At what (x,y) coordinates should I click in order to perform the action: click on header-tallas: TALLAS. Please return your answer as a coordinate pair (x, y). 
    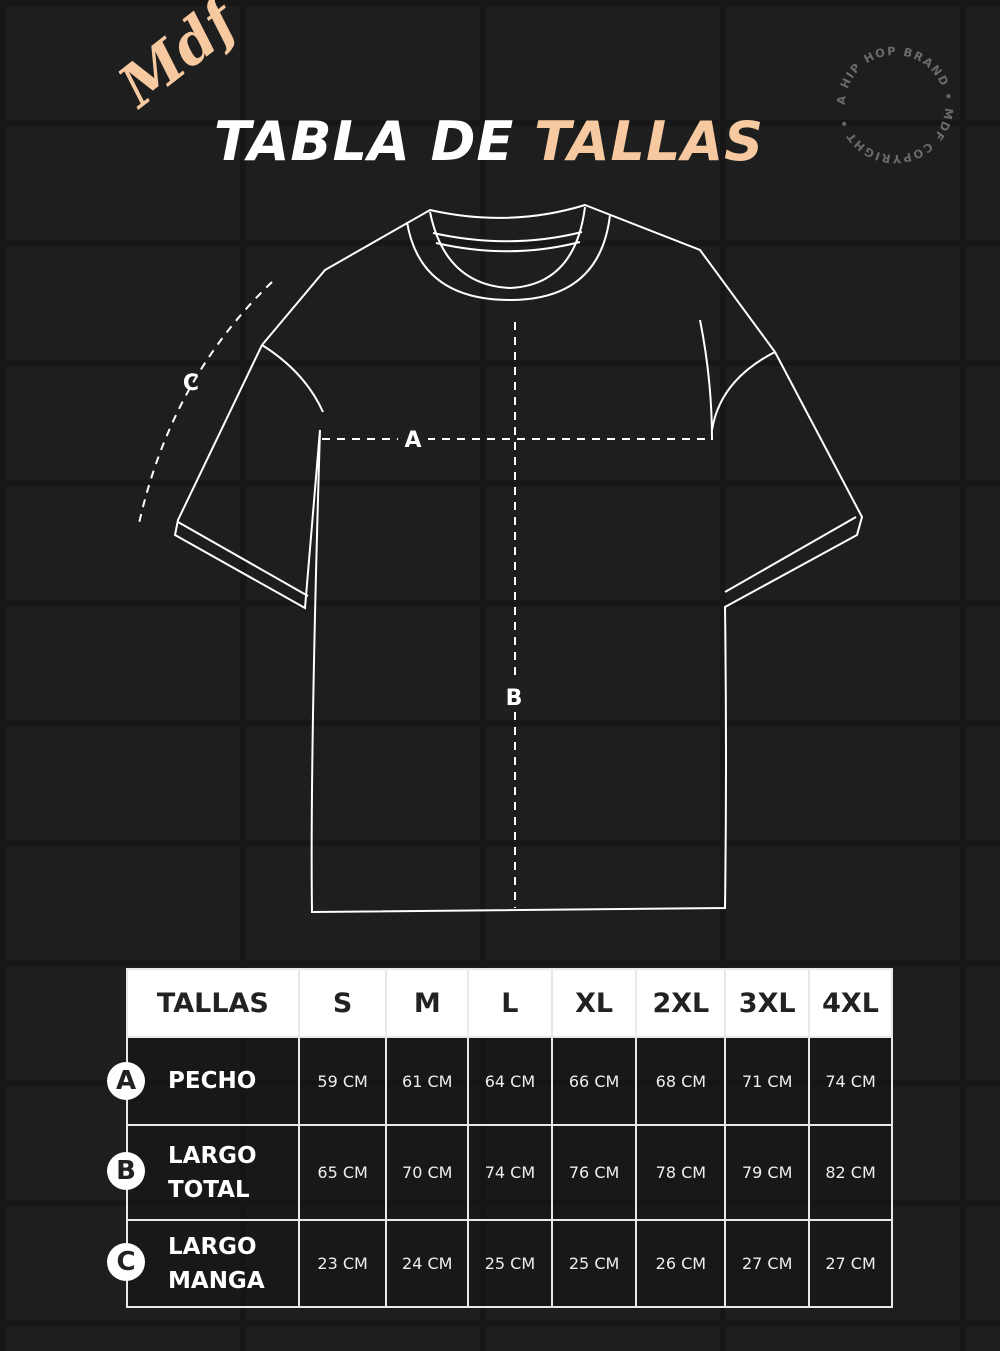
    Looking at the image, I should click on (213, 1003).